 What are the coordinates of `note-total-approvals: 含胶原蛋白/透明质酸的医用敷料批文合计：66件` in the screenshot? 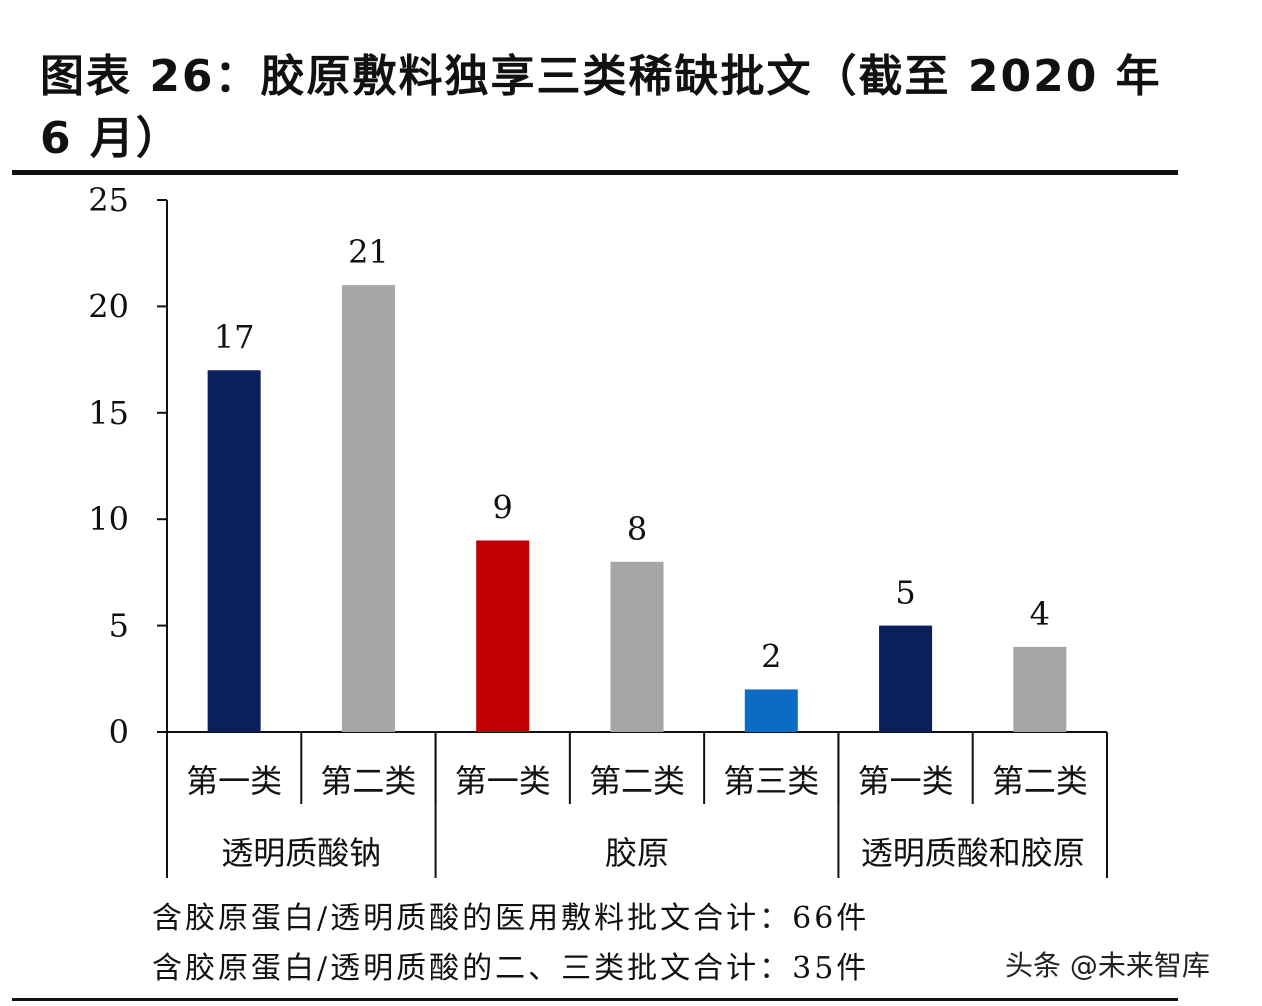 It's located at (511, 918).